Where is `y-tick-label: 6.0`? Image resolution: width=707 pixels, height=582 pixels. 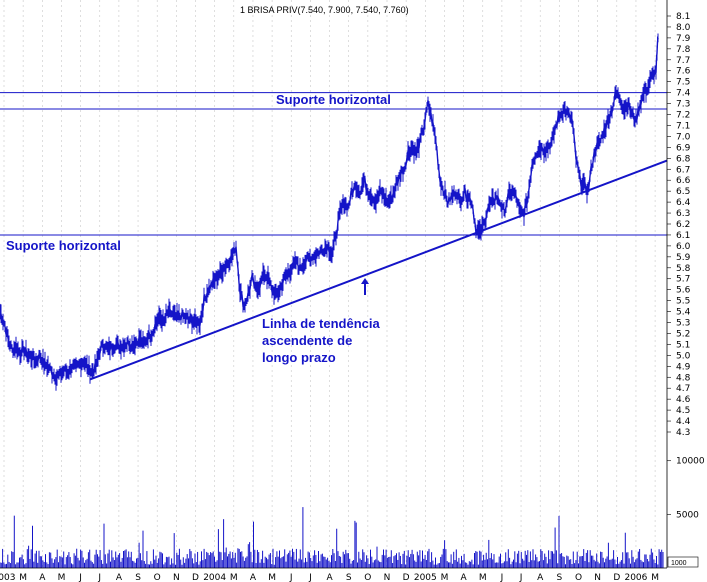 y-tick-label: 6.0 is located at coordinates (683, 247).